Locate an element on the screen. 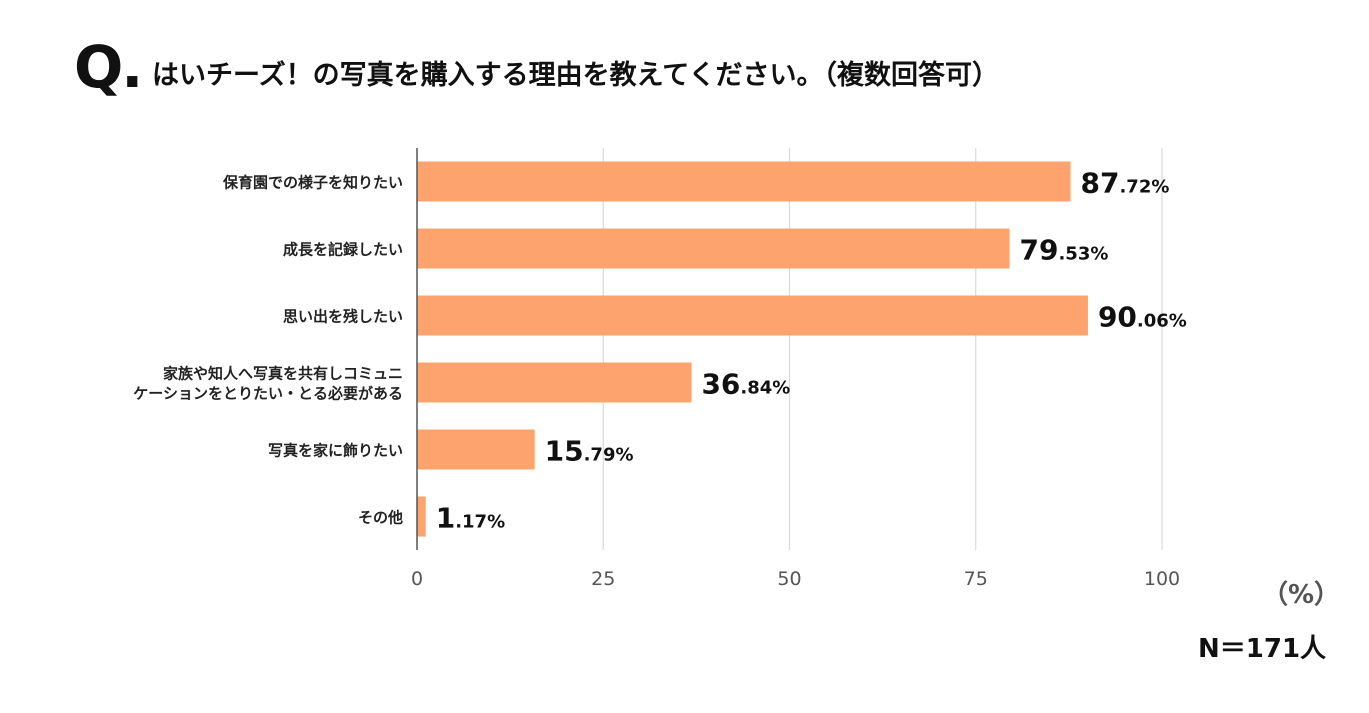  value-label: 87.72% is located at coordinates (1125, 183).